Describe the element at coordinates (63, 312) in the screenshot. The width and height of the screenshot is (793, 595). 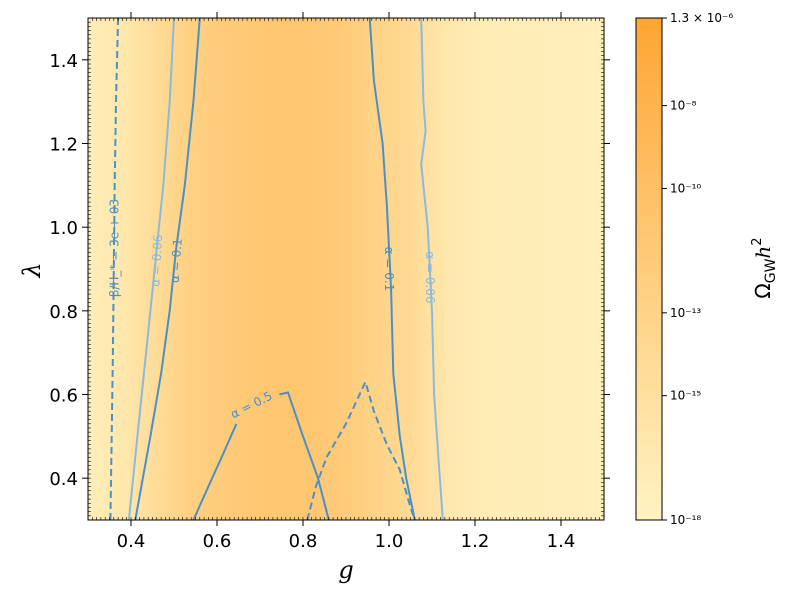
I see `y-tick-label: 0.8` at that location.